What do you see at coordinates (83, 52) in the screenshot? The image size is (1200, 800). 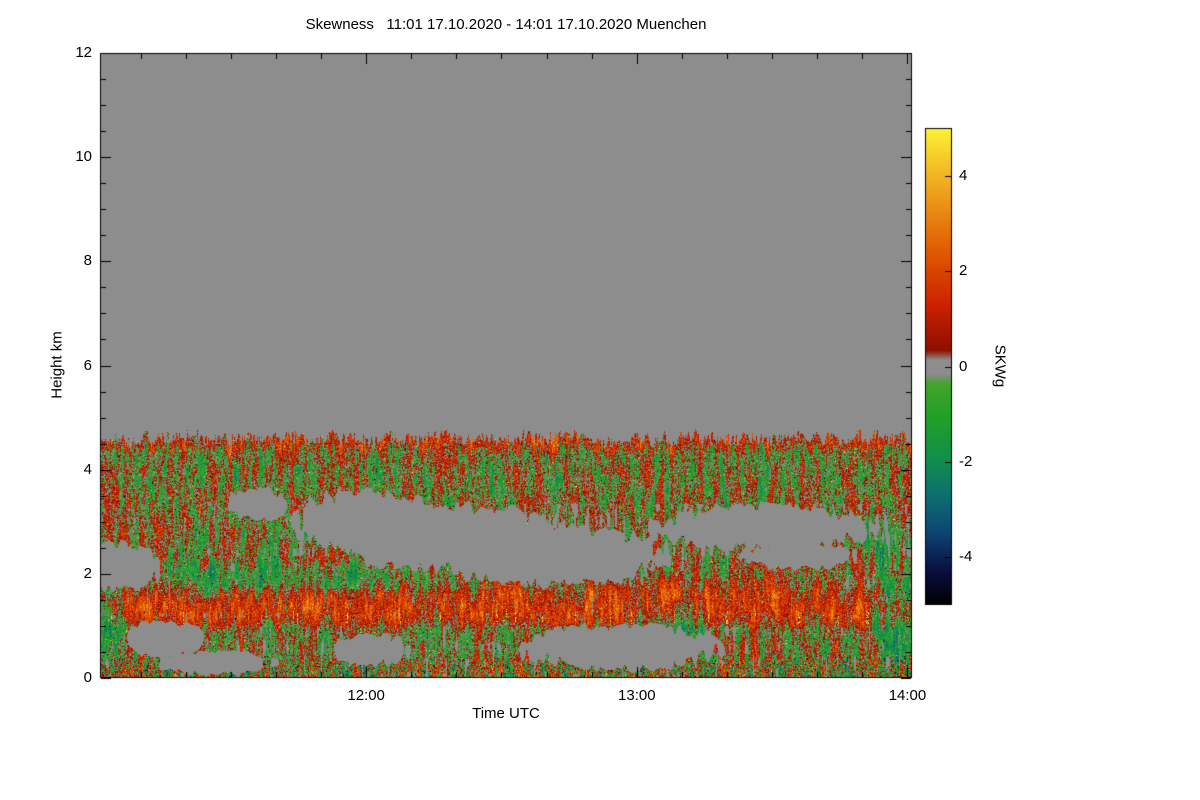 I see `y-tick-label: 12` at bounding box center [83, 52].